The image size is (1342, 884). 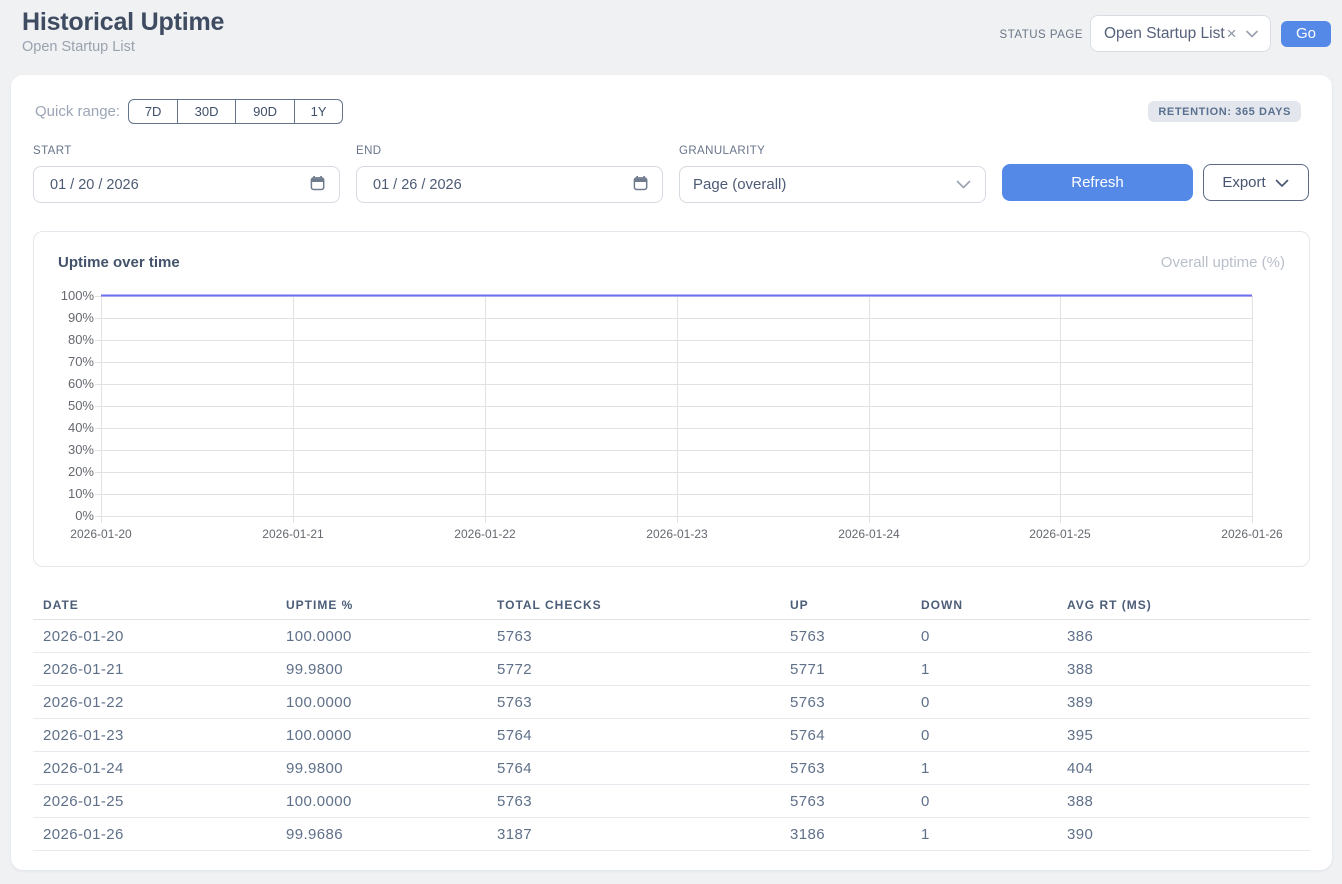 What do you see at coordinates (81, 317) in the screenshot?
I see `svg-text: 90%` at bounding box center [81, 317].